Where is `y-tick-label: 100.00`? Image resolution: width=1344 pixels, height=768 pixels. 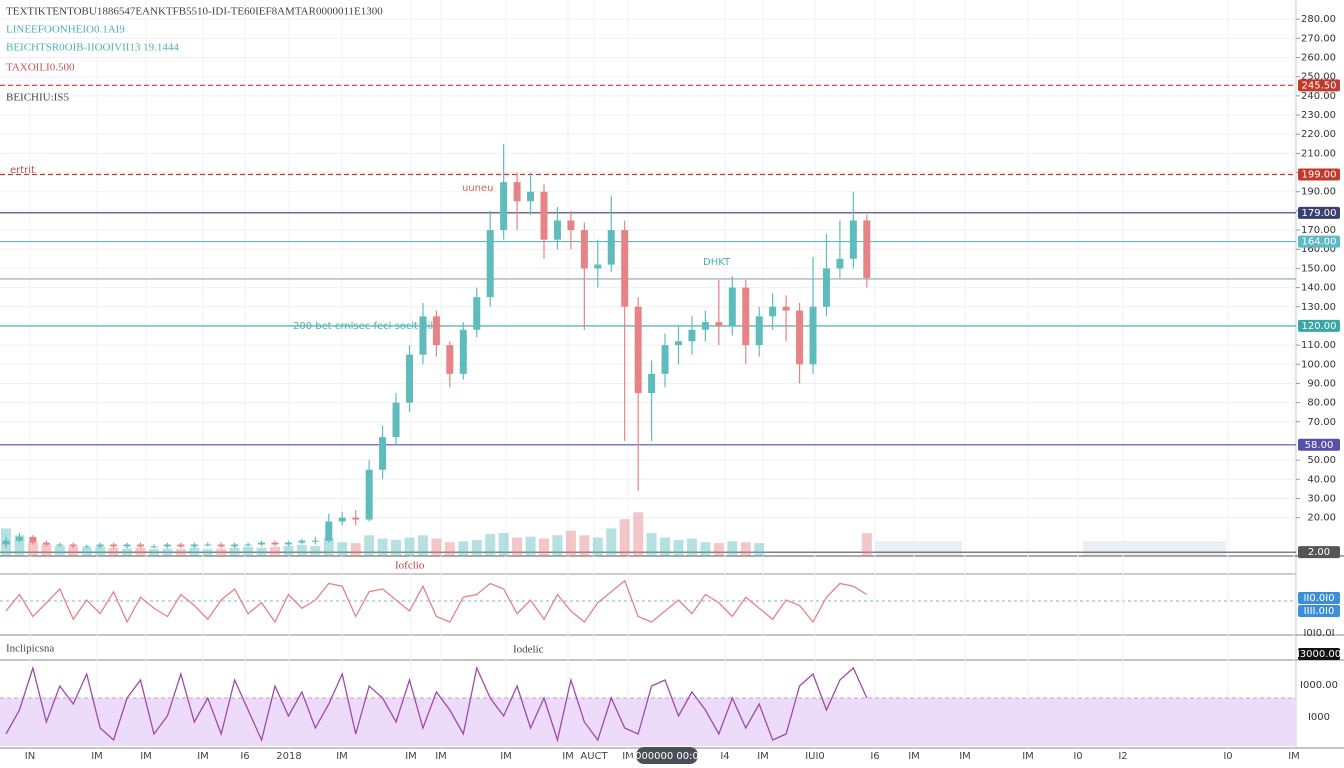
y-tick-label: 100.00 is located at coordinates (1318, 364).